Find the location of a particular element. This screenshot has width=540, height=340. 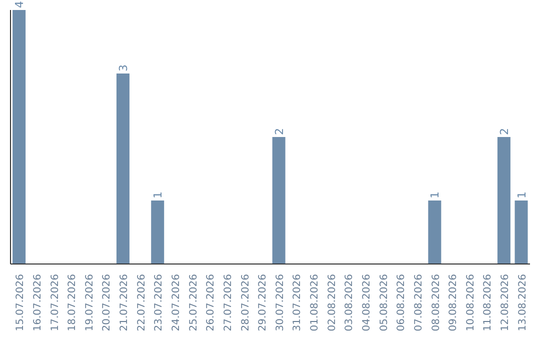

x-tick-label: 06.08.2026 is located at coordinates (402, 303).